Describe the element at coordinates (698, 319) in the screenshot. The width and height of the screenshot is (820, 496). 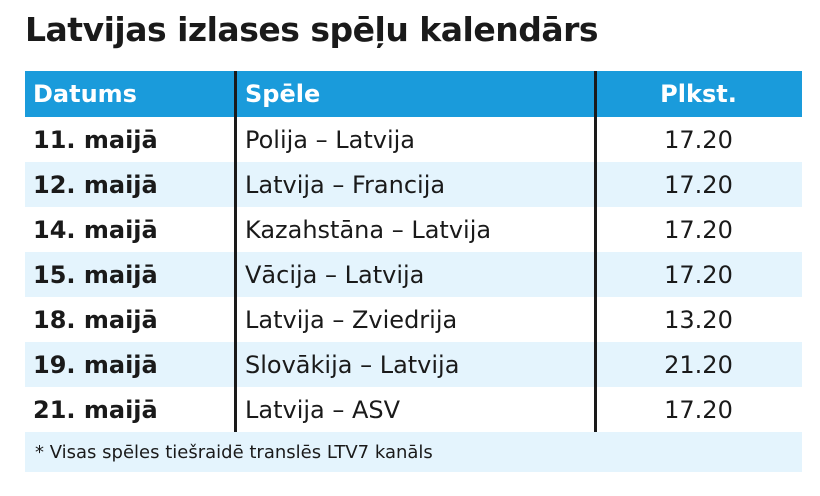
I see `row-time: 13.20` at that location.